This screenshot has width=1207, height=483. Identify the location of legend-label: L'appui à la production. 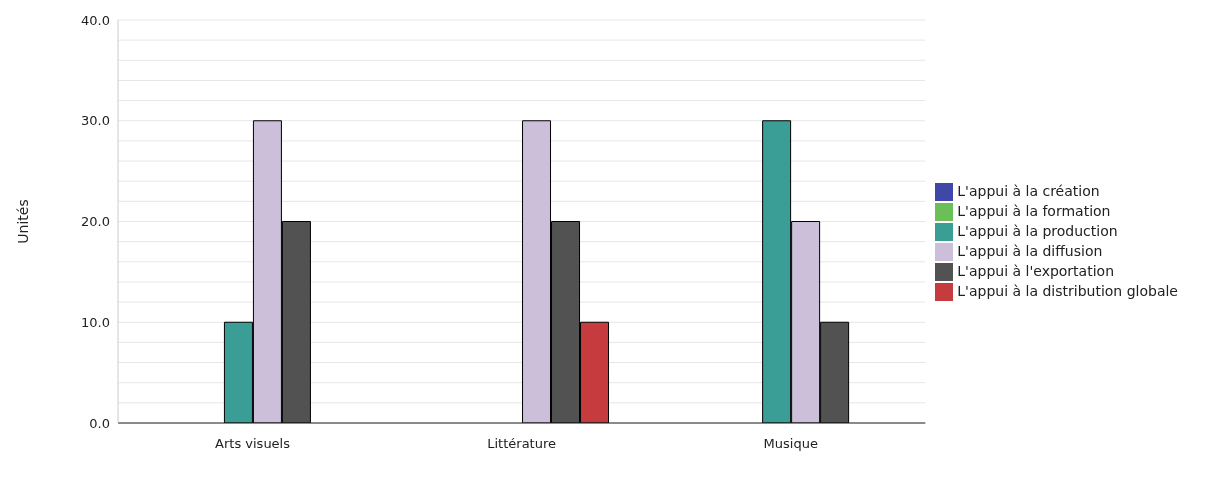
(1037, 230).